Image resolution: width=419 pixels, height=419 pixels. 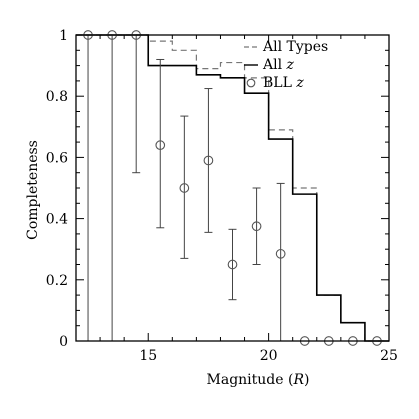 What do you see at coordinates (63, 342) in the screenshot?
I see `y-tick-label-0: 0` at bounding box center [63, 342].